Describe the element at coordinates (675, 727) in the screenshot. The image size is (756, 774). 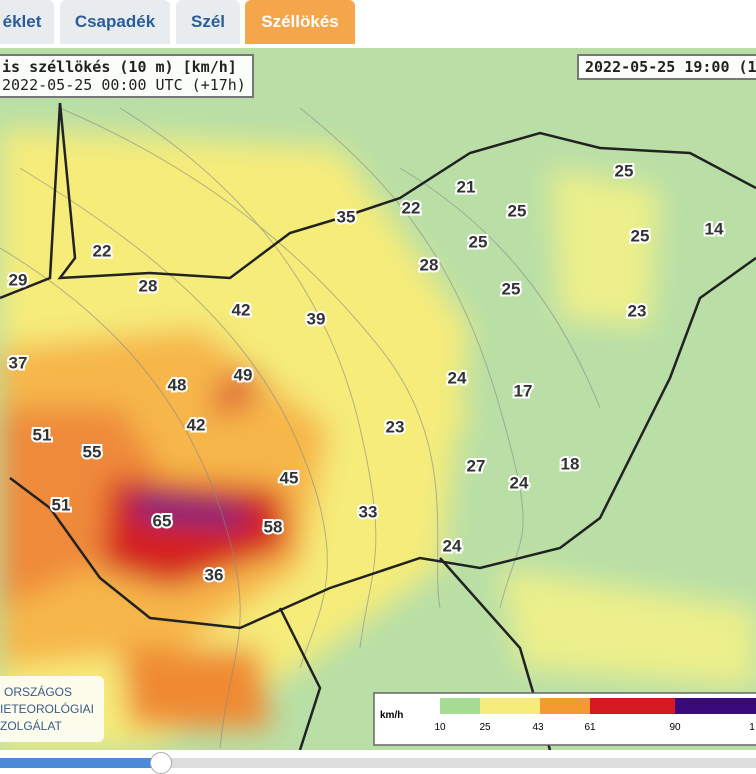
I see `legend-tick: 90` at that location.